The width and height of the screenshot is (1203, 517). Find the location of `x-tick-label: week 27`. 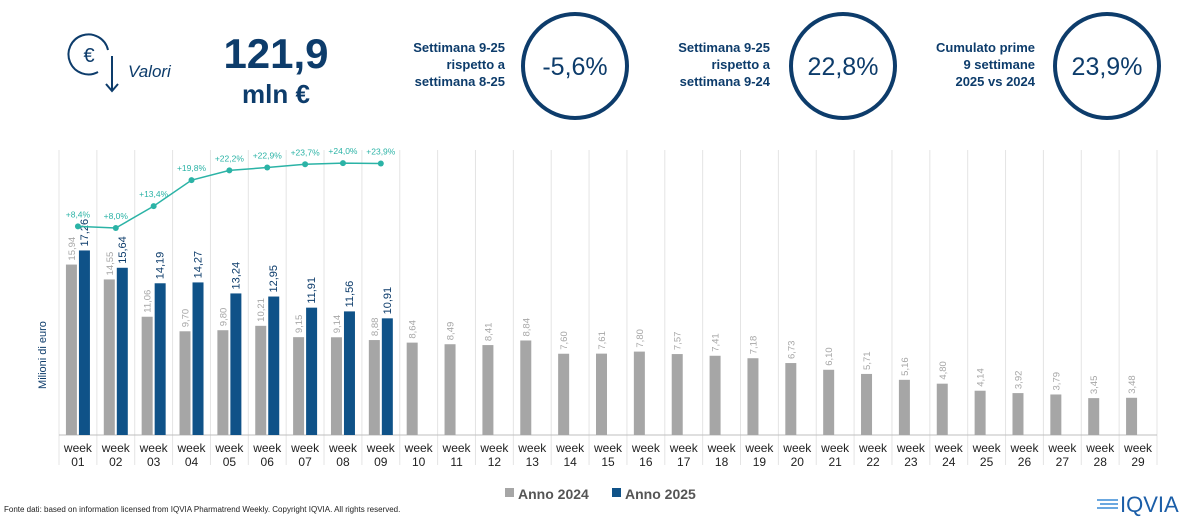

x-tick-label: week 27 is located at coordinates (1062, 455).